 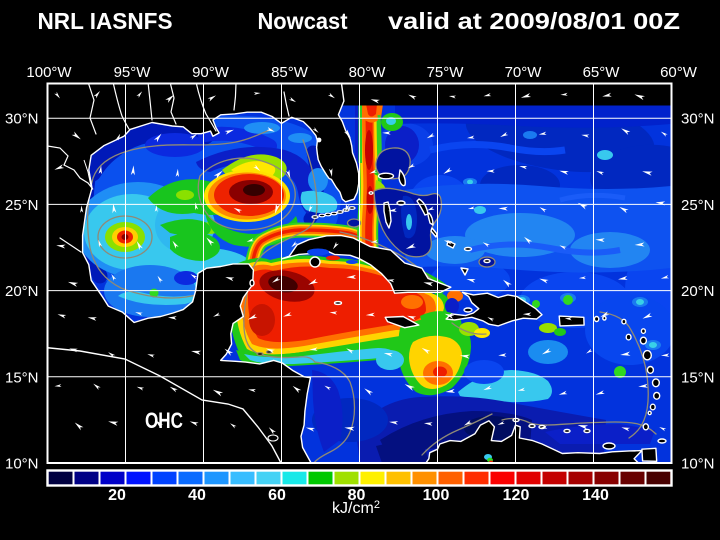 I want to click on svg-text: 60, so click(x=277, y=495).